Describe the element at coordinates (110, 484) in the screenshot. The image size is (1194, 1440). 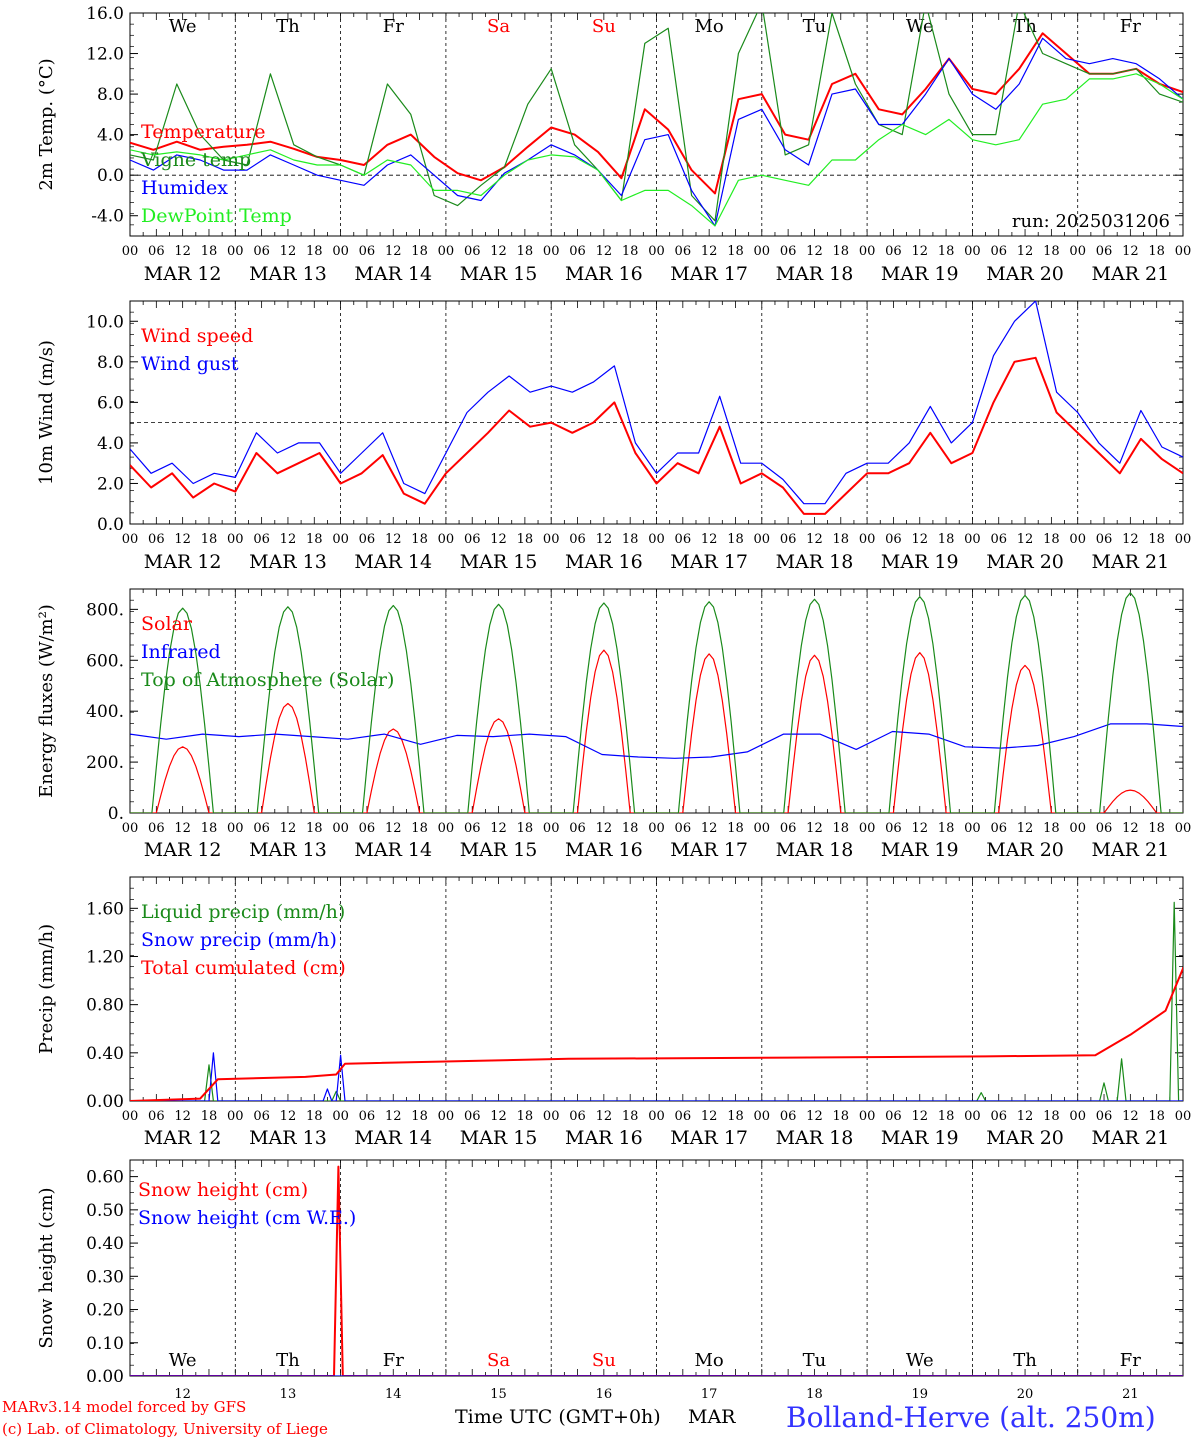
I see `y-tick-label: 2.0` at that location.